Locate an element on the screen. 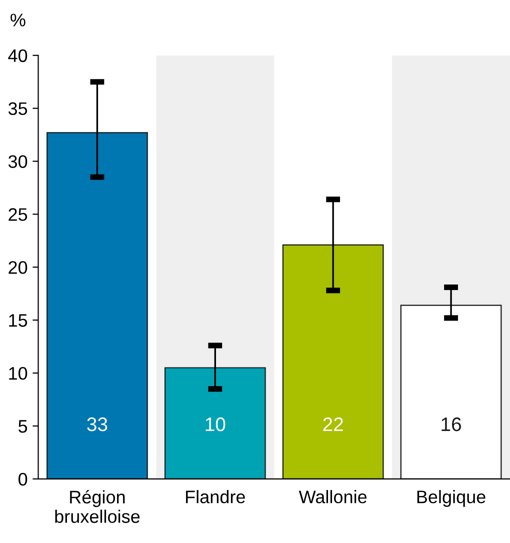  x-tick-label: Belgique is located at coordinates (451, 498).